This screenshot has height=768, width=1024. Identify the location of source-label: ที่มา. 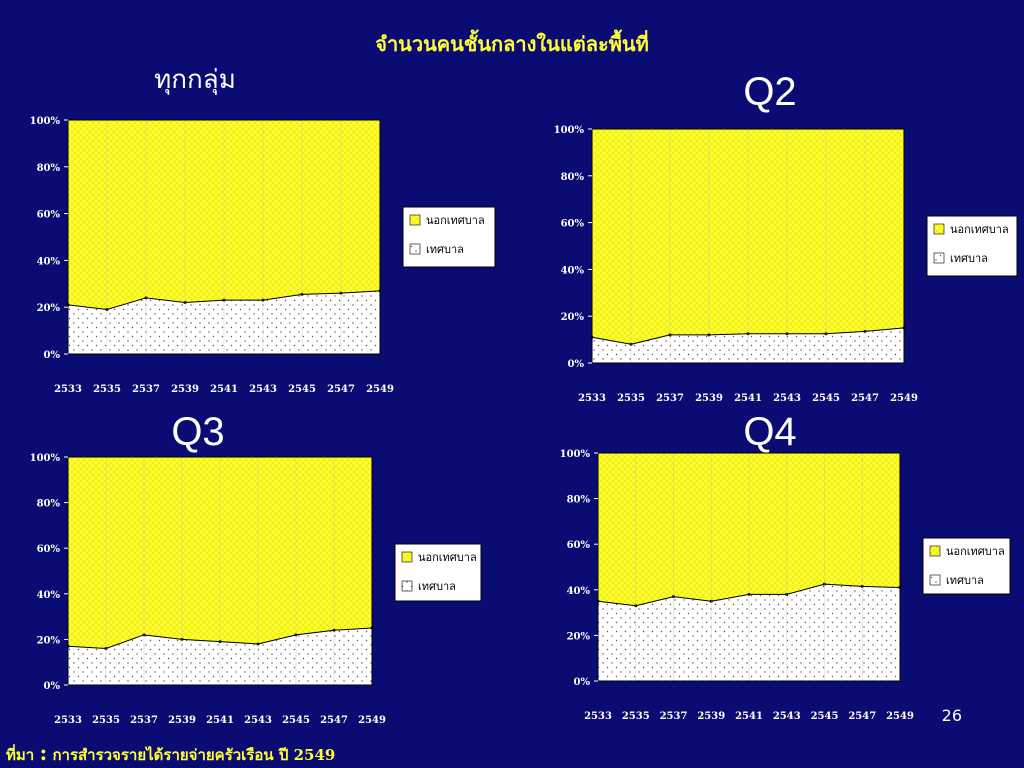
(20, 755).